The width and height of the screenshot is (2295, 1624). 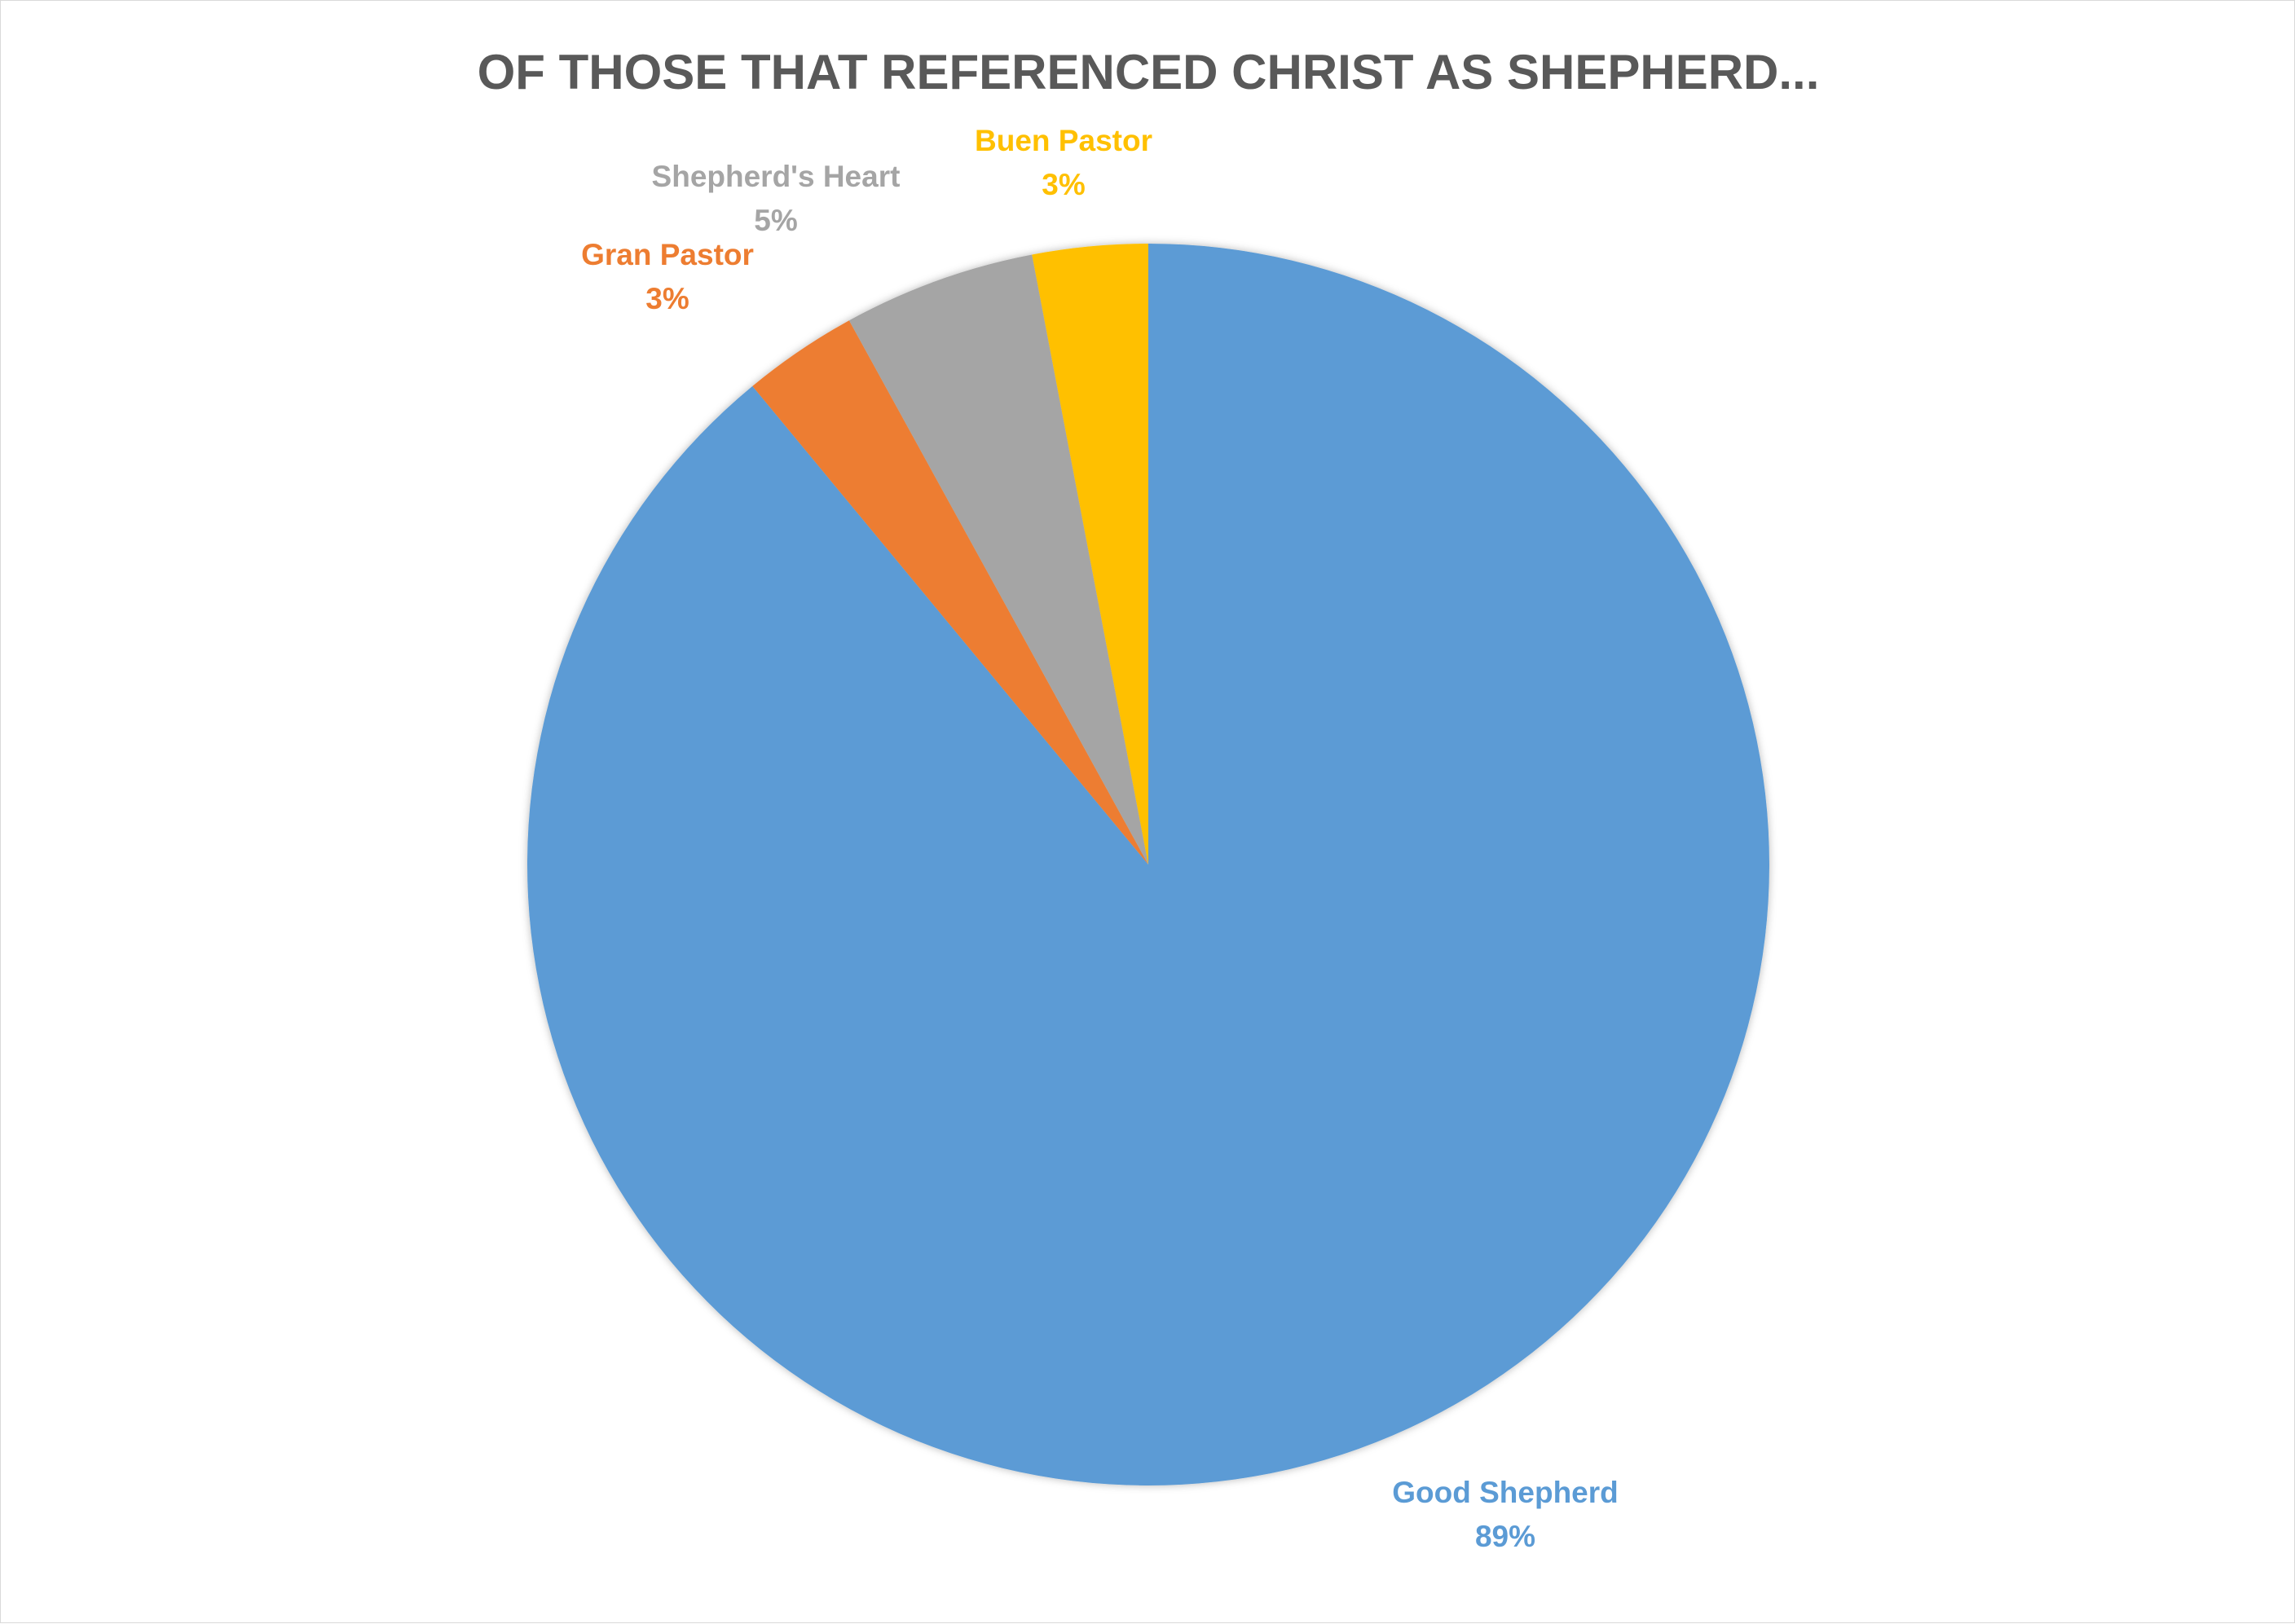 I want to click on data-label-name-gran-pastor: Gran Pastor, so click(x=667, y=255).